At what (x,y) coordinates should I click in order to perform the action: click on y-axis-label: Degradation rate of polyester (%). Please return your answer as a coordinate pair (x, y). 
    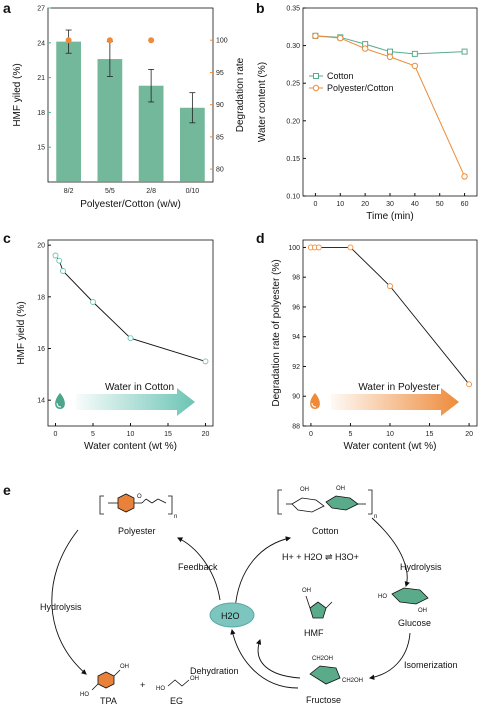
    Looking at the image, I should click on (276, 332).